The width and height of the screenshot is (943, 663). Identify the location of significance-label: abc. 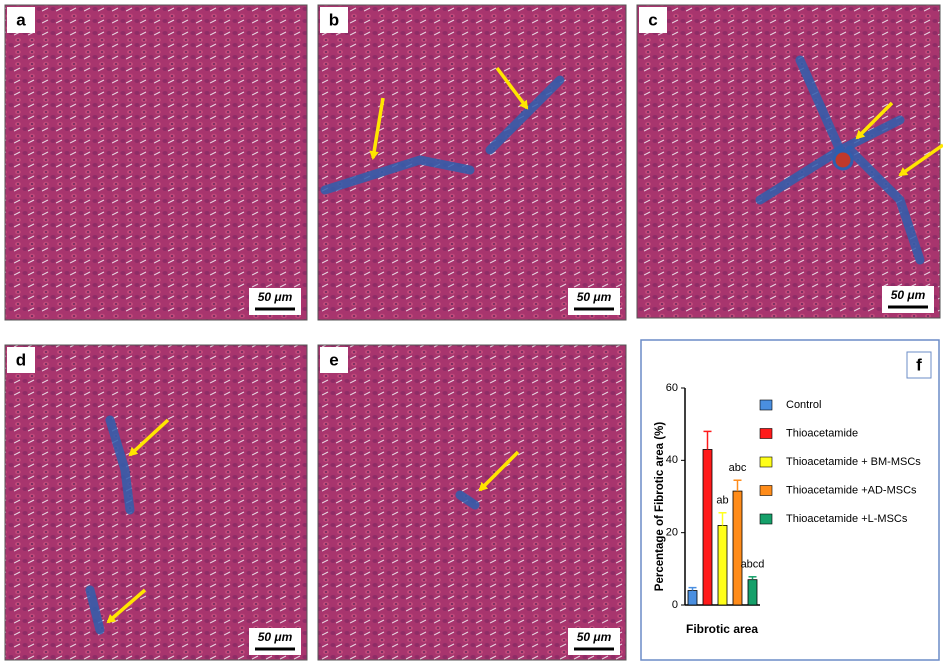
(738, 468).